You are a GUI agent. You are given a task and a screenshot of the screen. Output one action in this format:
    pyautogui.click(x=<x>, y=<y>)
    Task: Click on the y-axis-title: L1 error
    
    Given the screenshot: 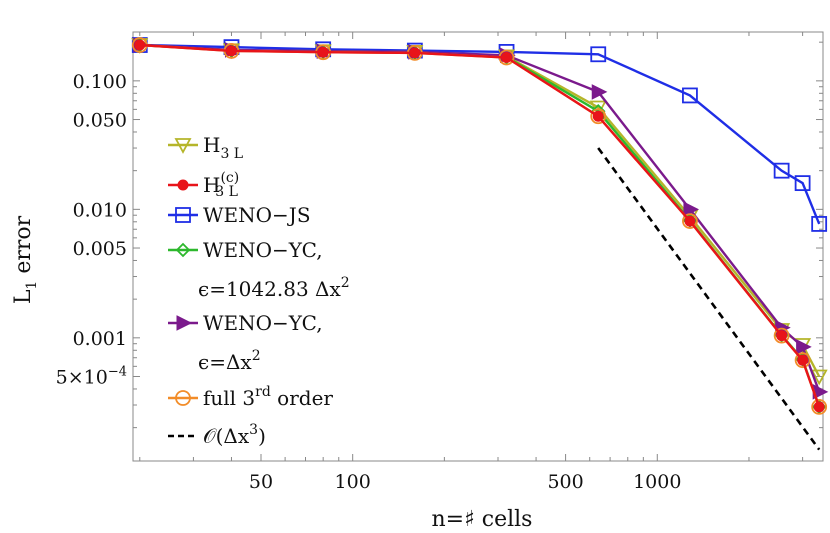 What is the action you would take?
    pyautogui.click(x=25, y=259)
    